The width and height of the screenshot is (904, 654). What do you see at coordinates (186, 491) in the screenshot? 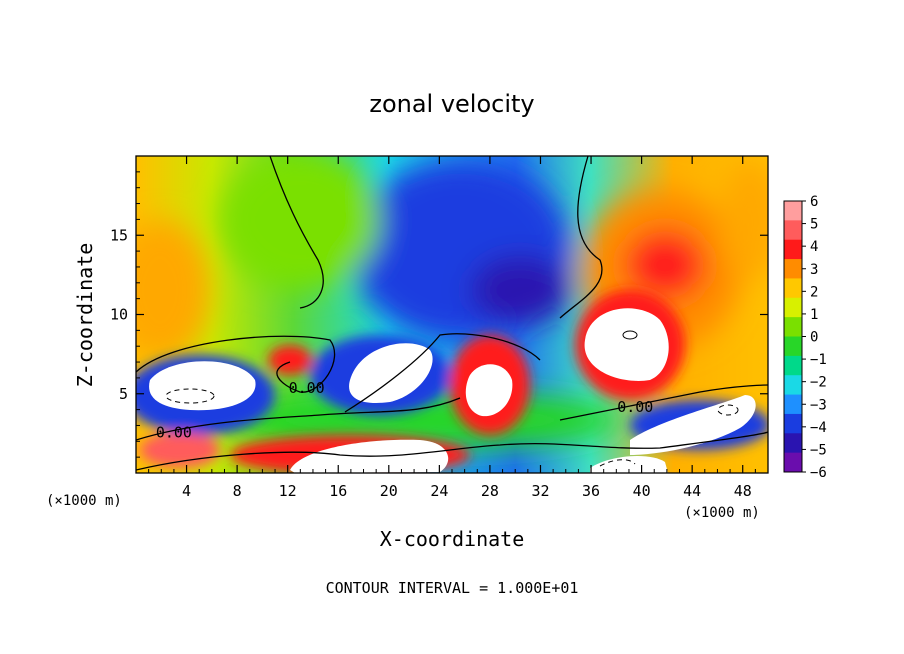
I see `x-tick-label: 4` at bounding box center [186, 491].